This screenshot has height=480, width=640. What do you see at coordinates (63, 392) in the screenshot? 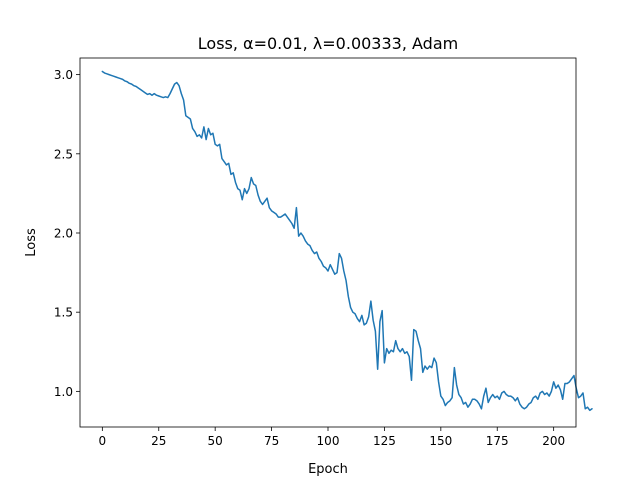
I see `y-tick-label: 1.0` at bounding box center [63, 392].